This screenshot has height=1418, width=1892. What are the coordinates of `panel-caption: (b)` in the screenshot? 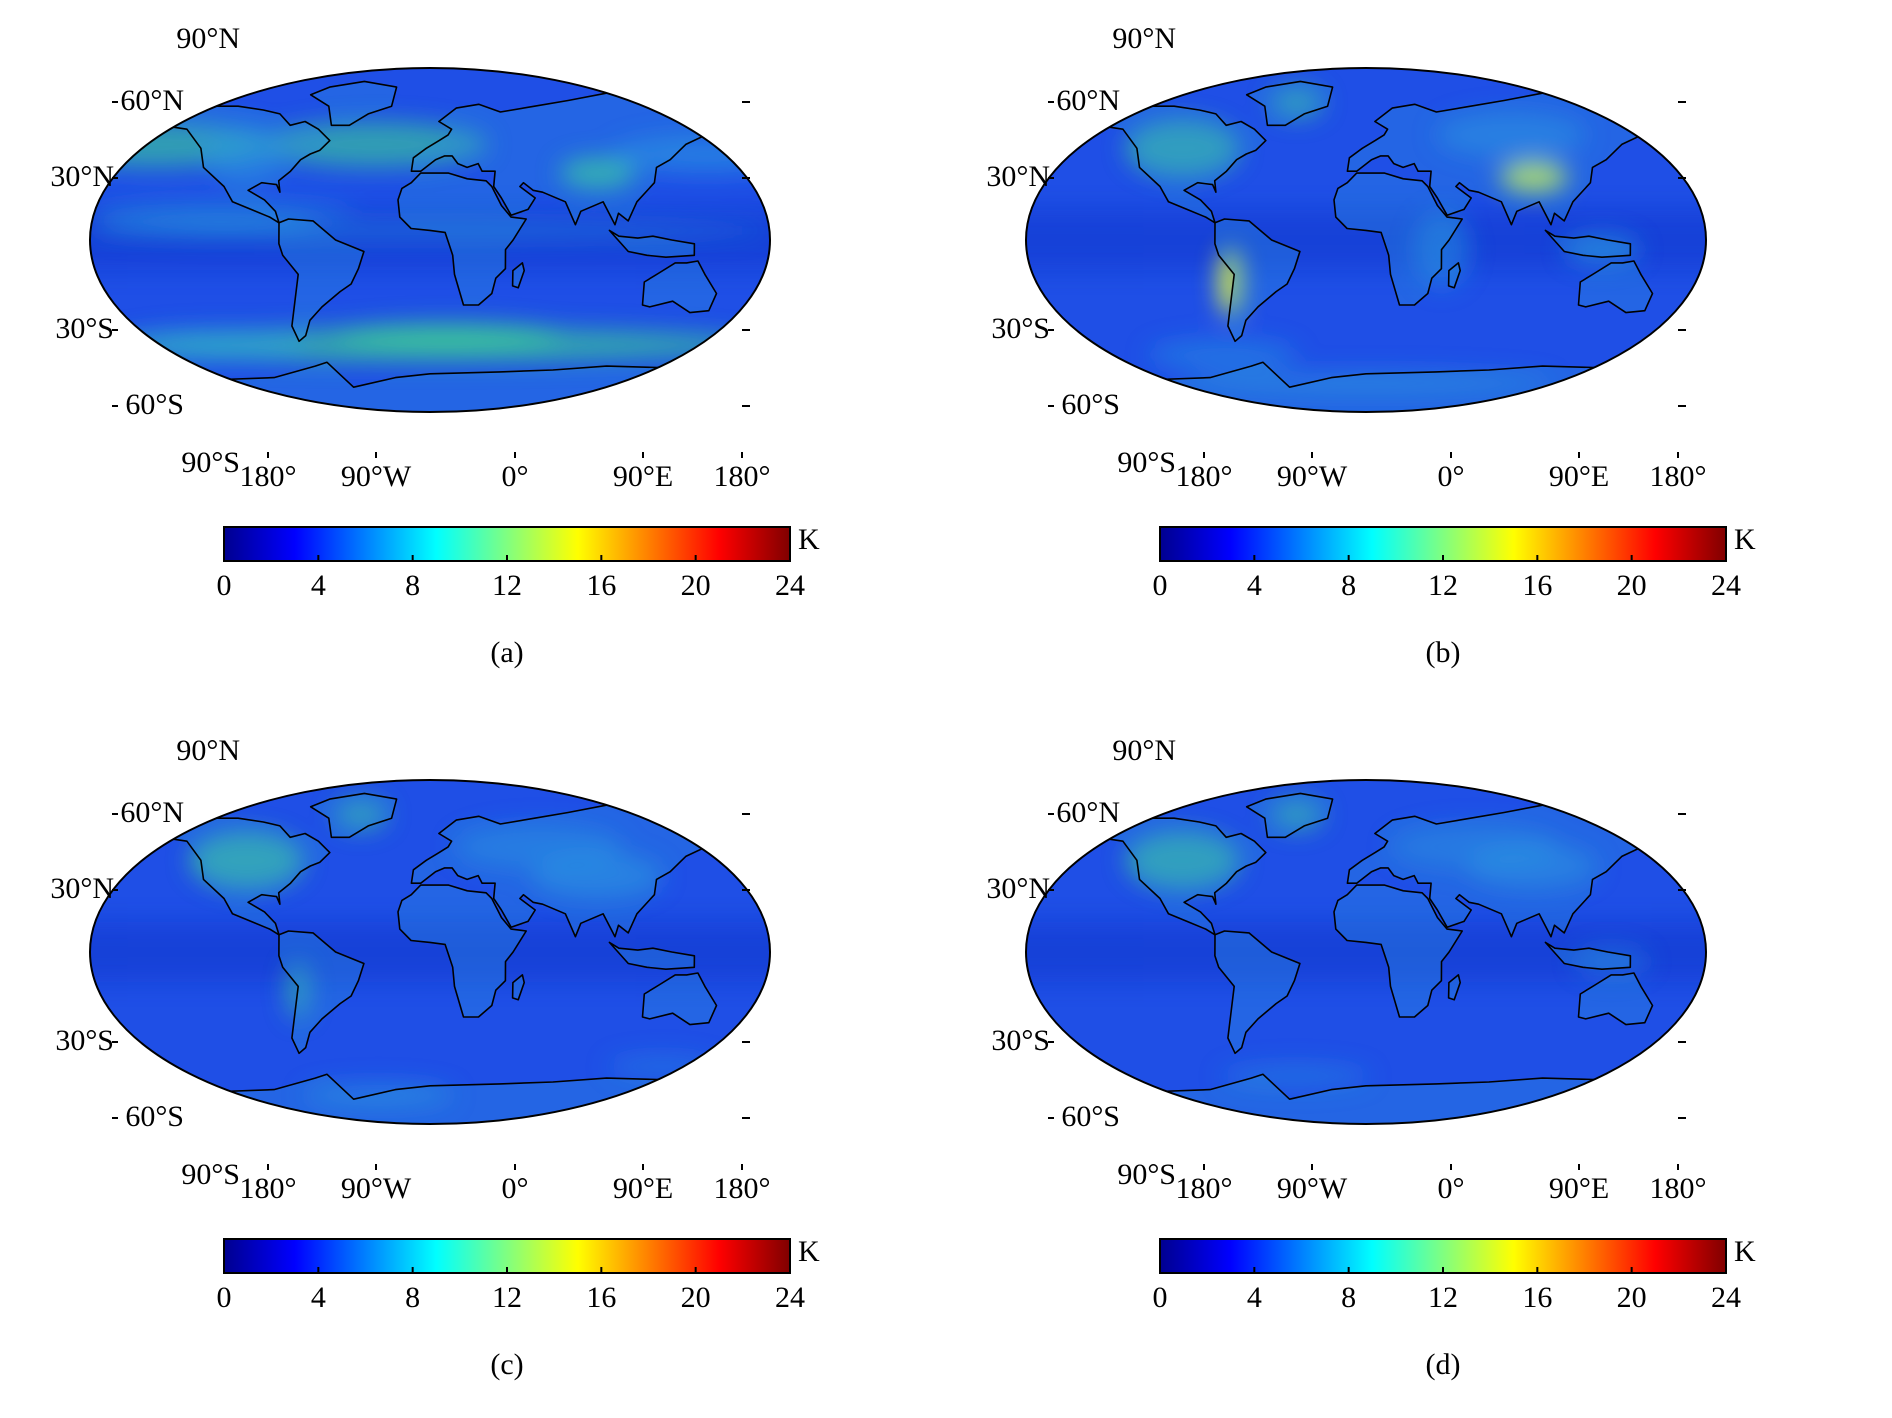 It's located at (1443, 652).